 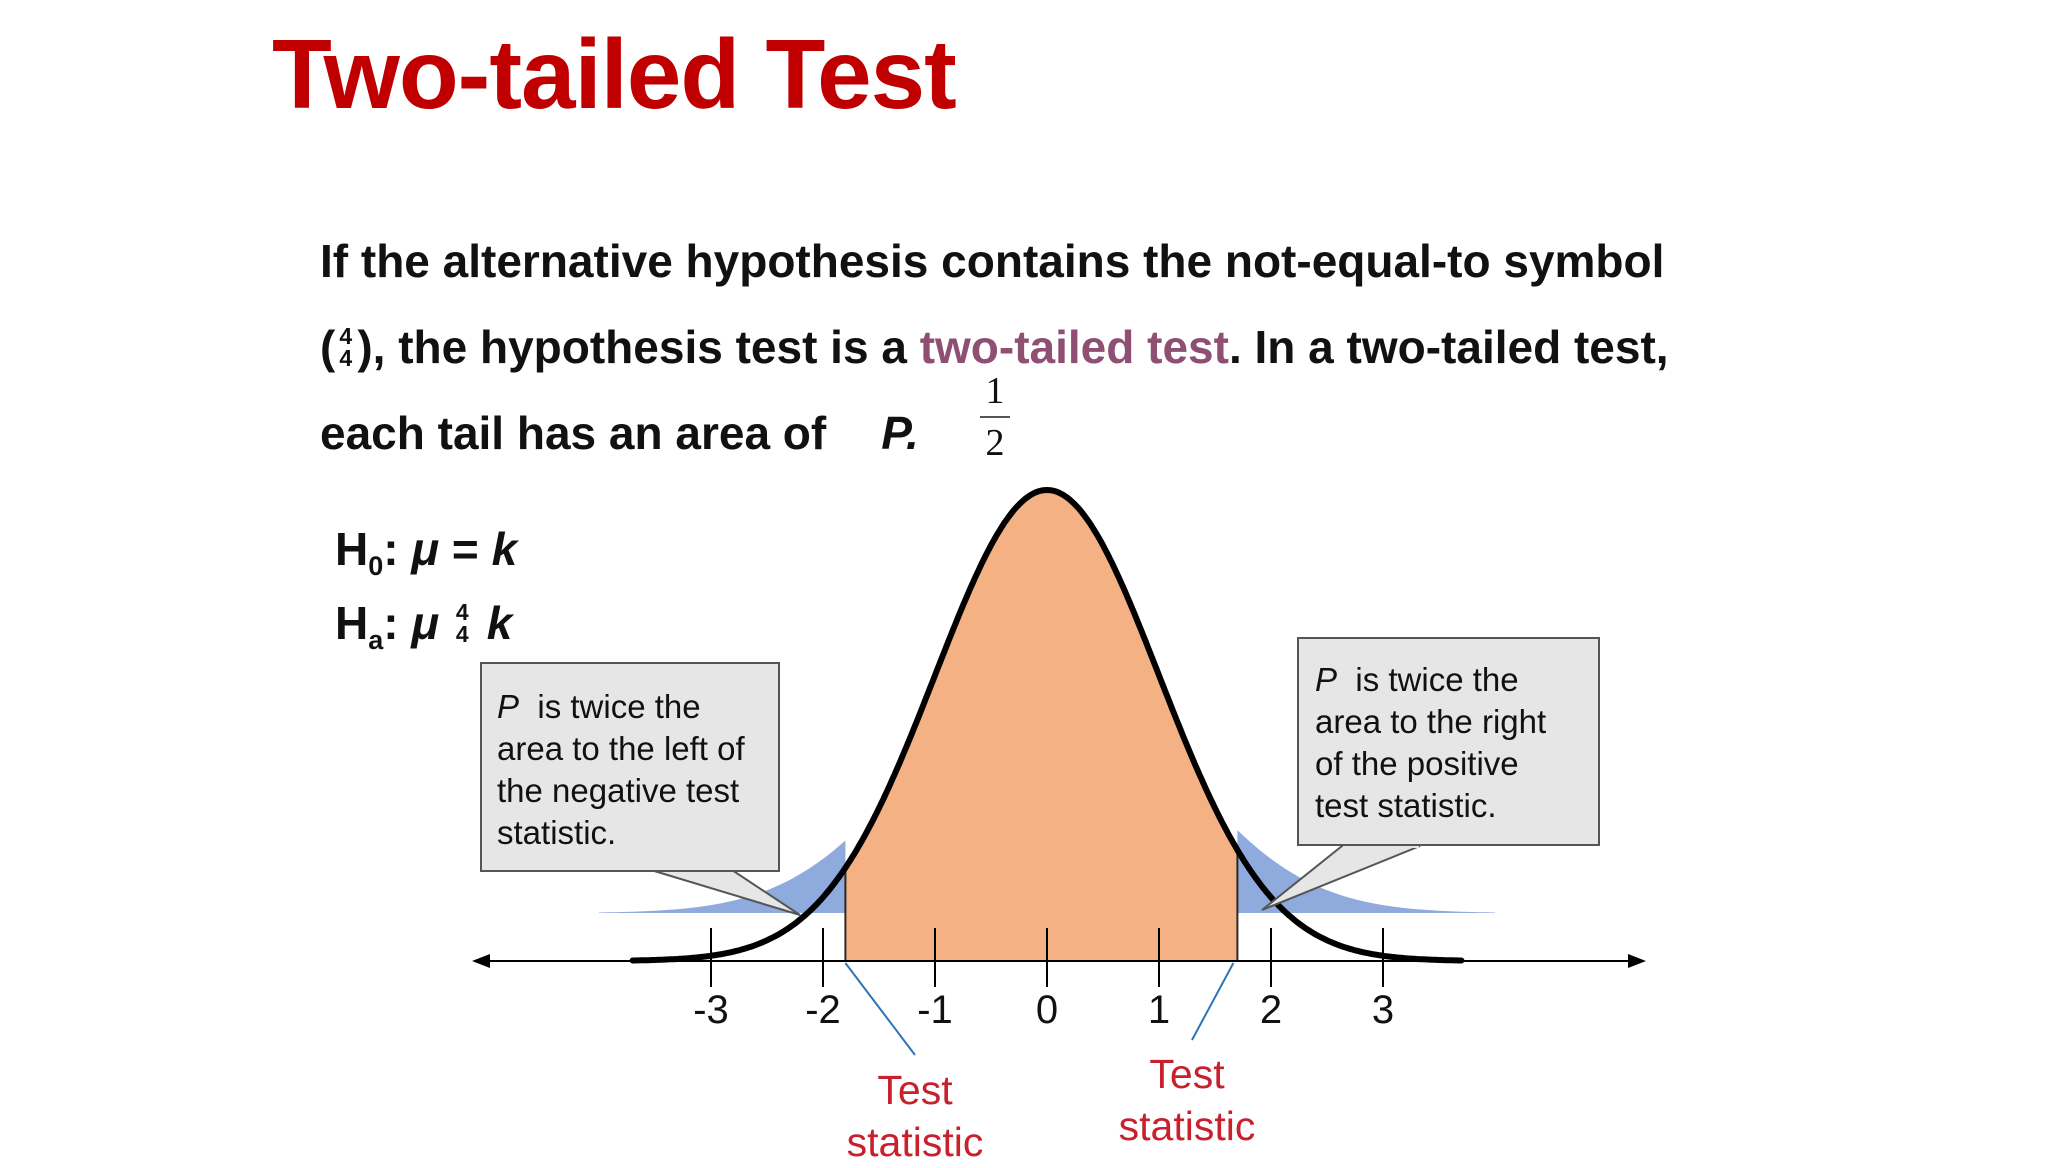 I want to click on p-symbol: P., so click(x=900, y=433).